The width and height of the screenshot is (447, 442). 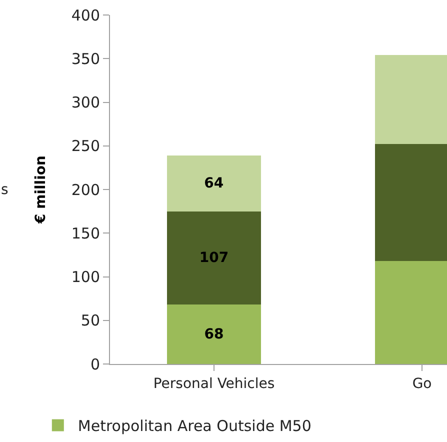 What do you see at coordinates (85, 59) in the screenshot?
I see `y-tick-label: 350` at bounding box center [85, 59].